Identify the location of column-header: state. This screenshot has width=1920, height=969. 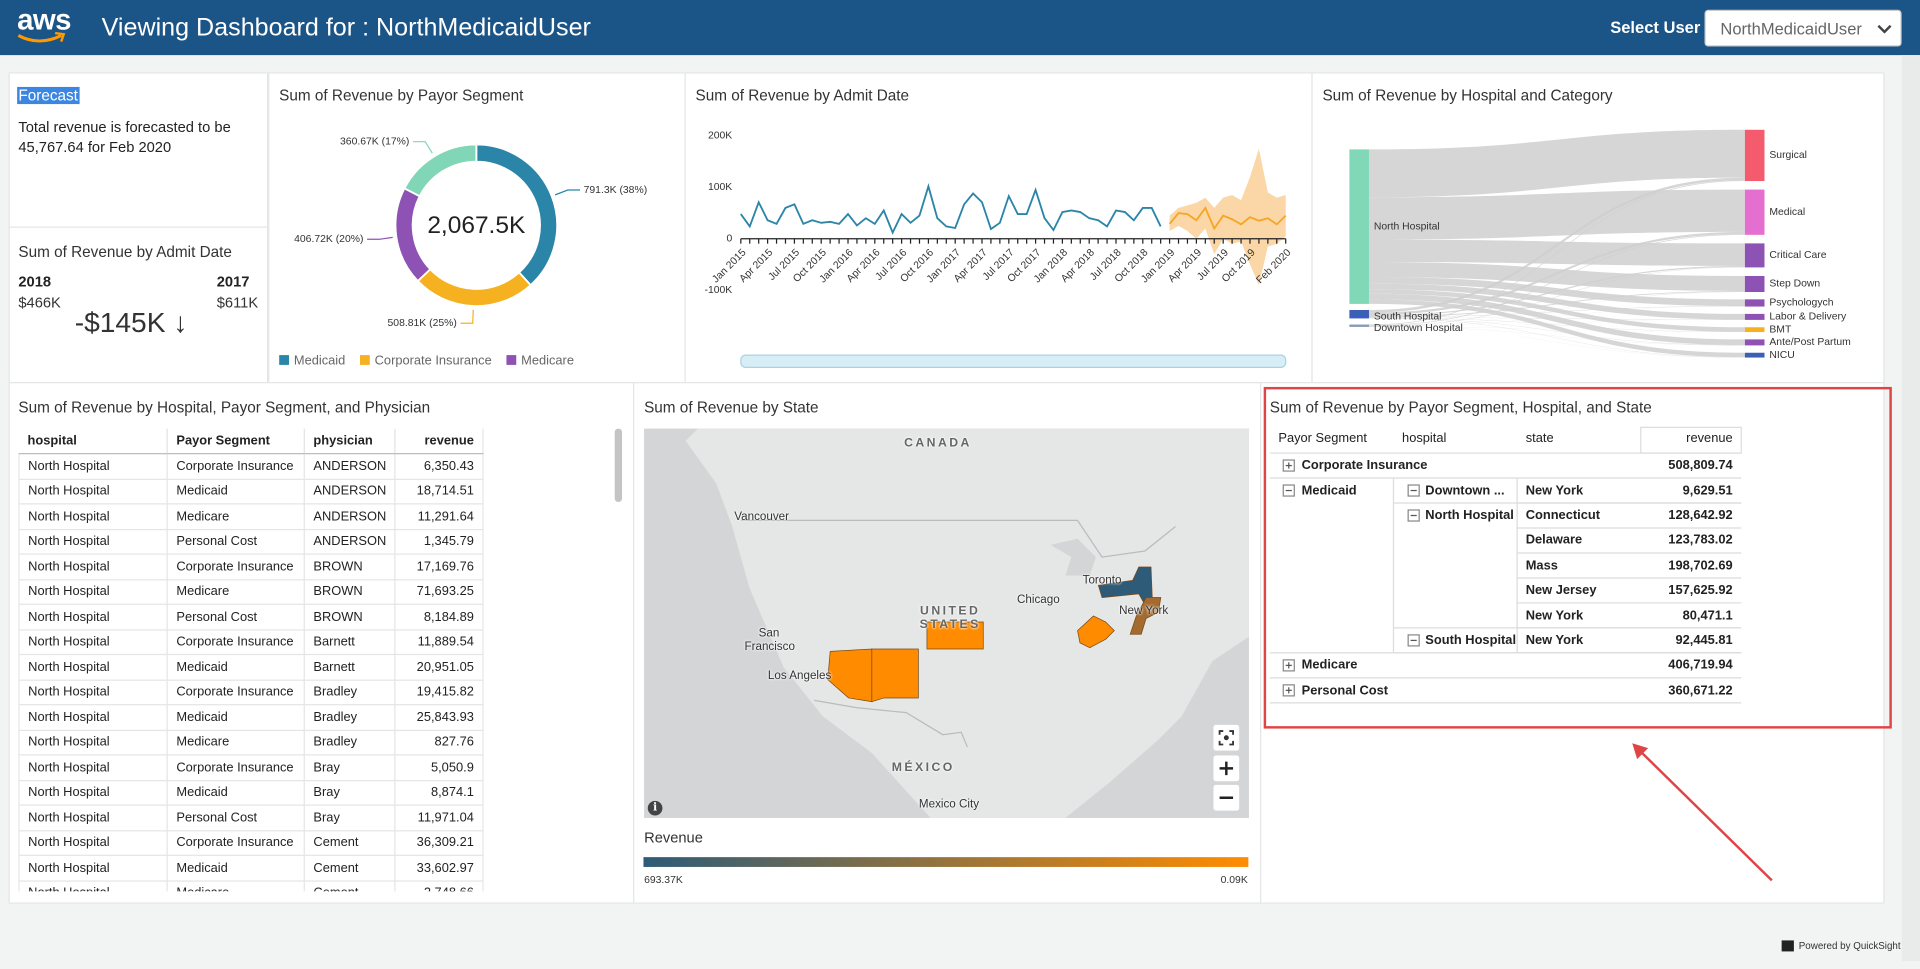
(1539, 438).